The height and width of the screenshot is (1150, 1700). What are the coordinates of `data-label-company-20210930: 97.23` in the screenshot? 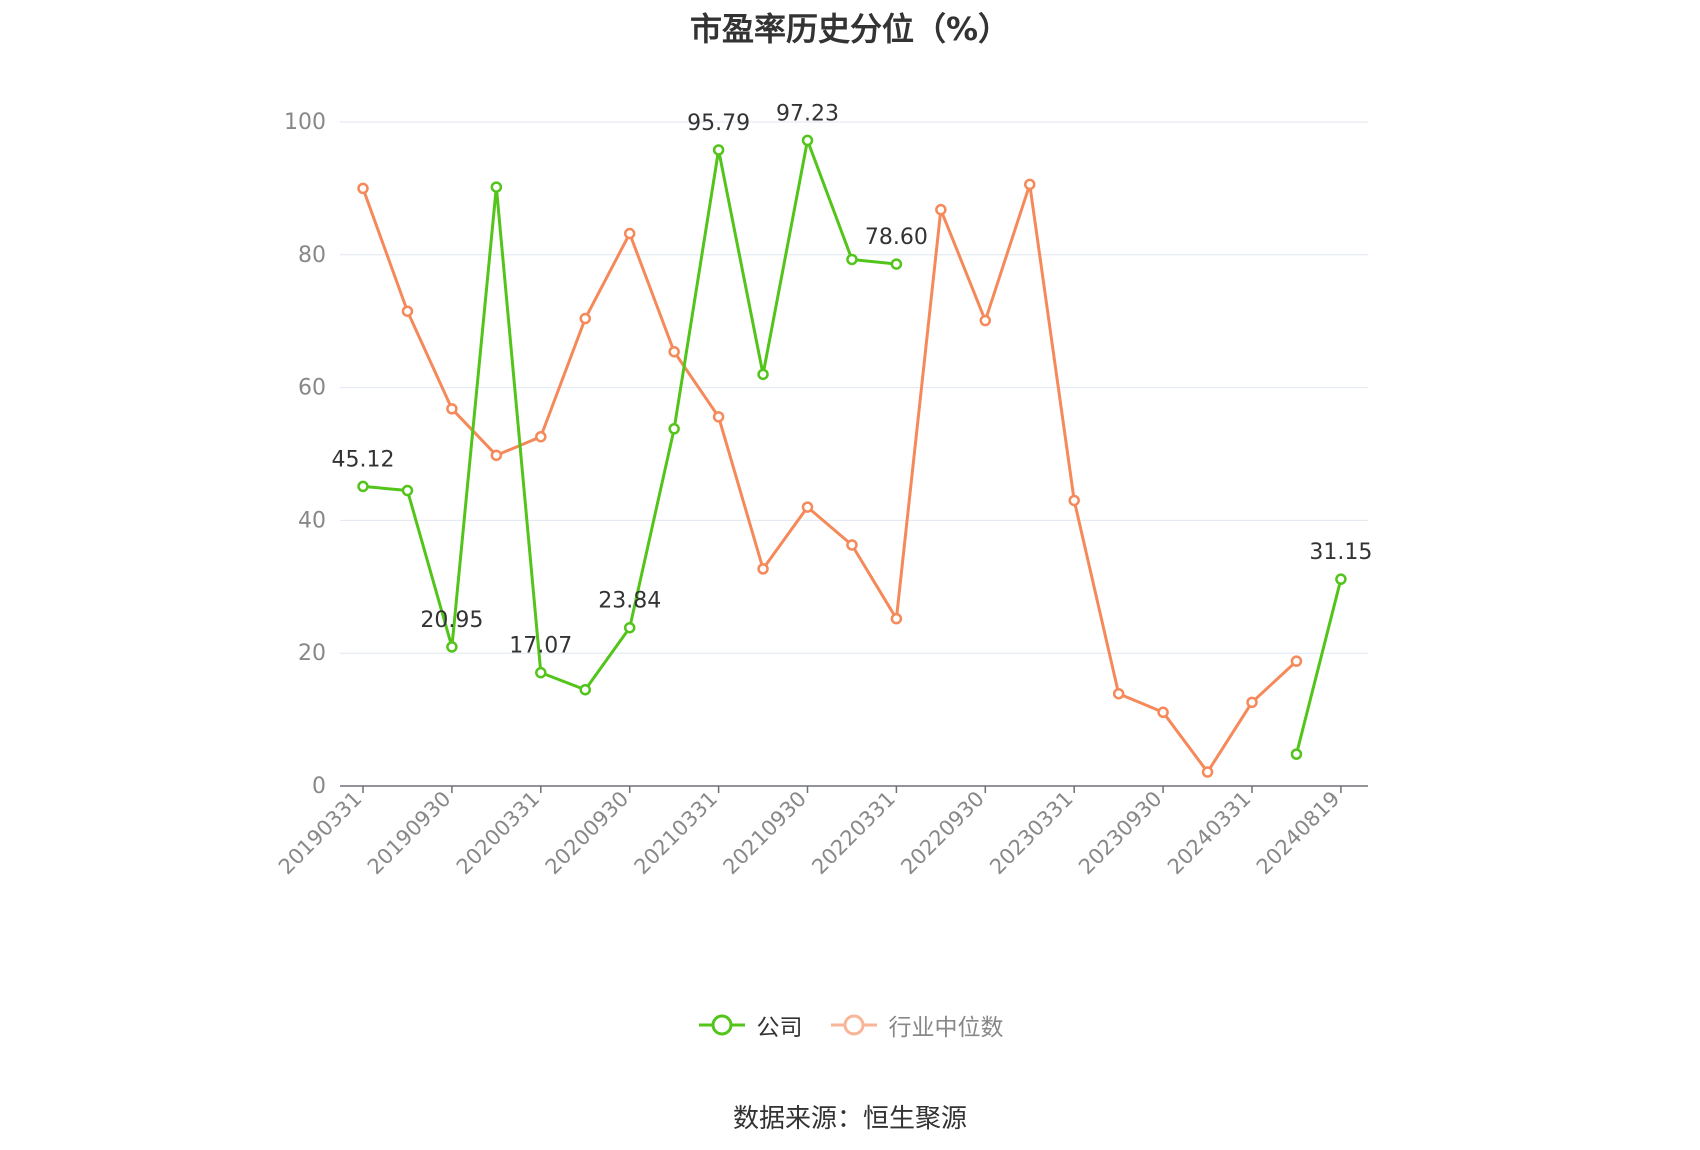 It's located at (807, 113).